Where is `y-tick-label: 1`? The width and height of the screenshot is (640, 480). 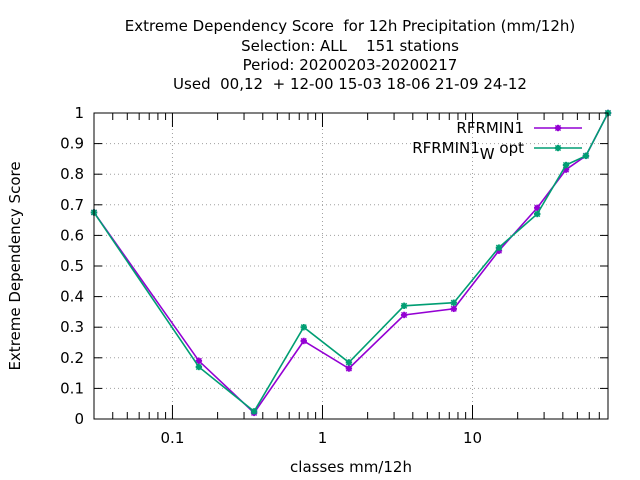
y-tick-label: 1 is located at coordinates (79, 113).